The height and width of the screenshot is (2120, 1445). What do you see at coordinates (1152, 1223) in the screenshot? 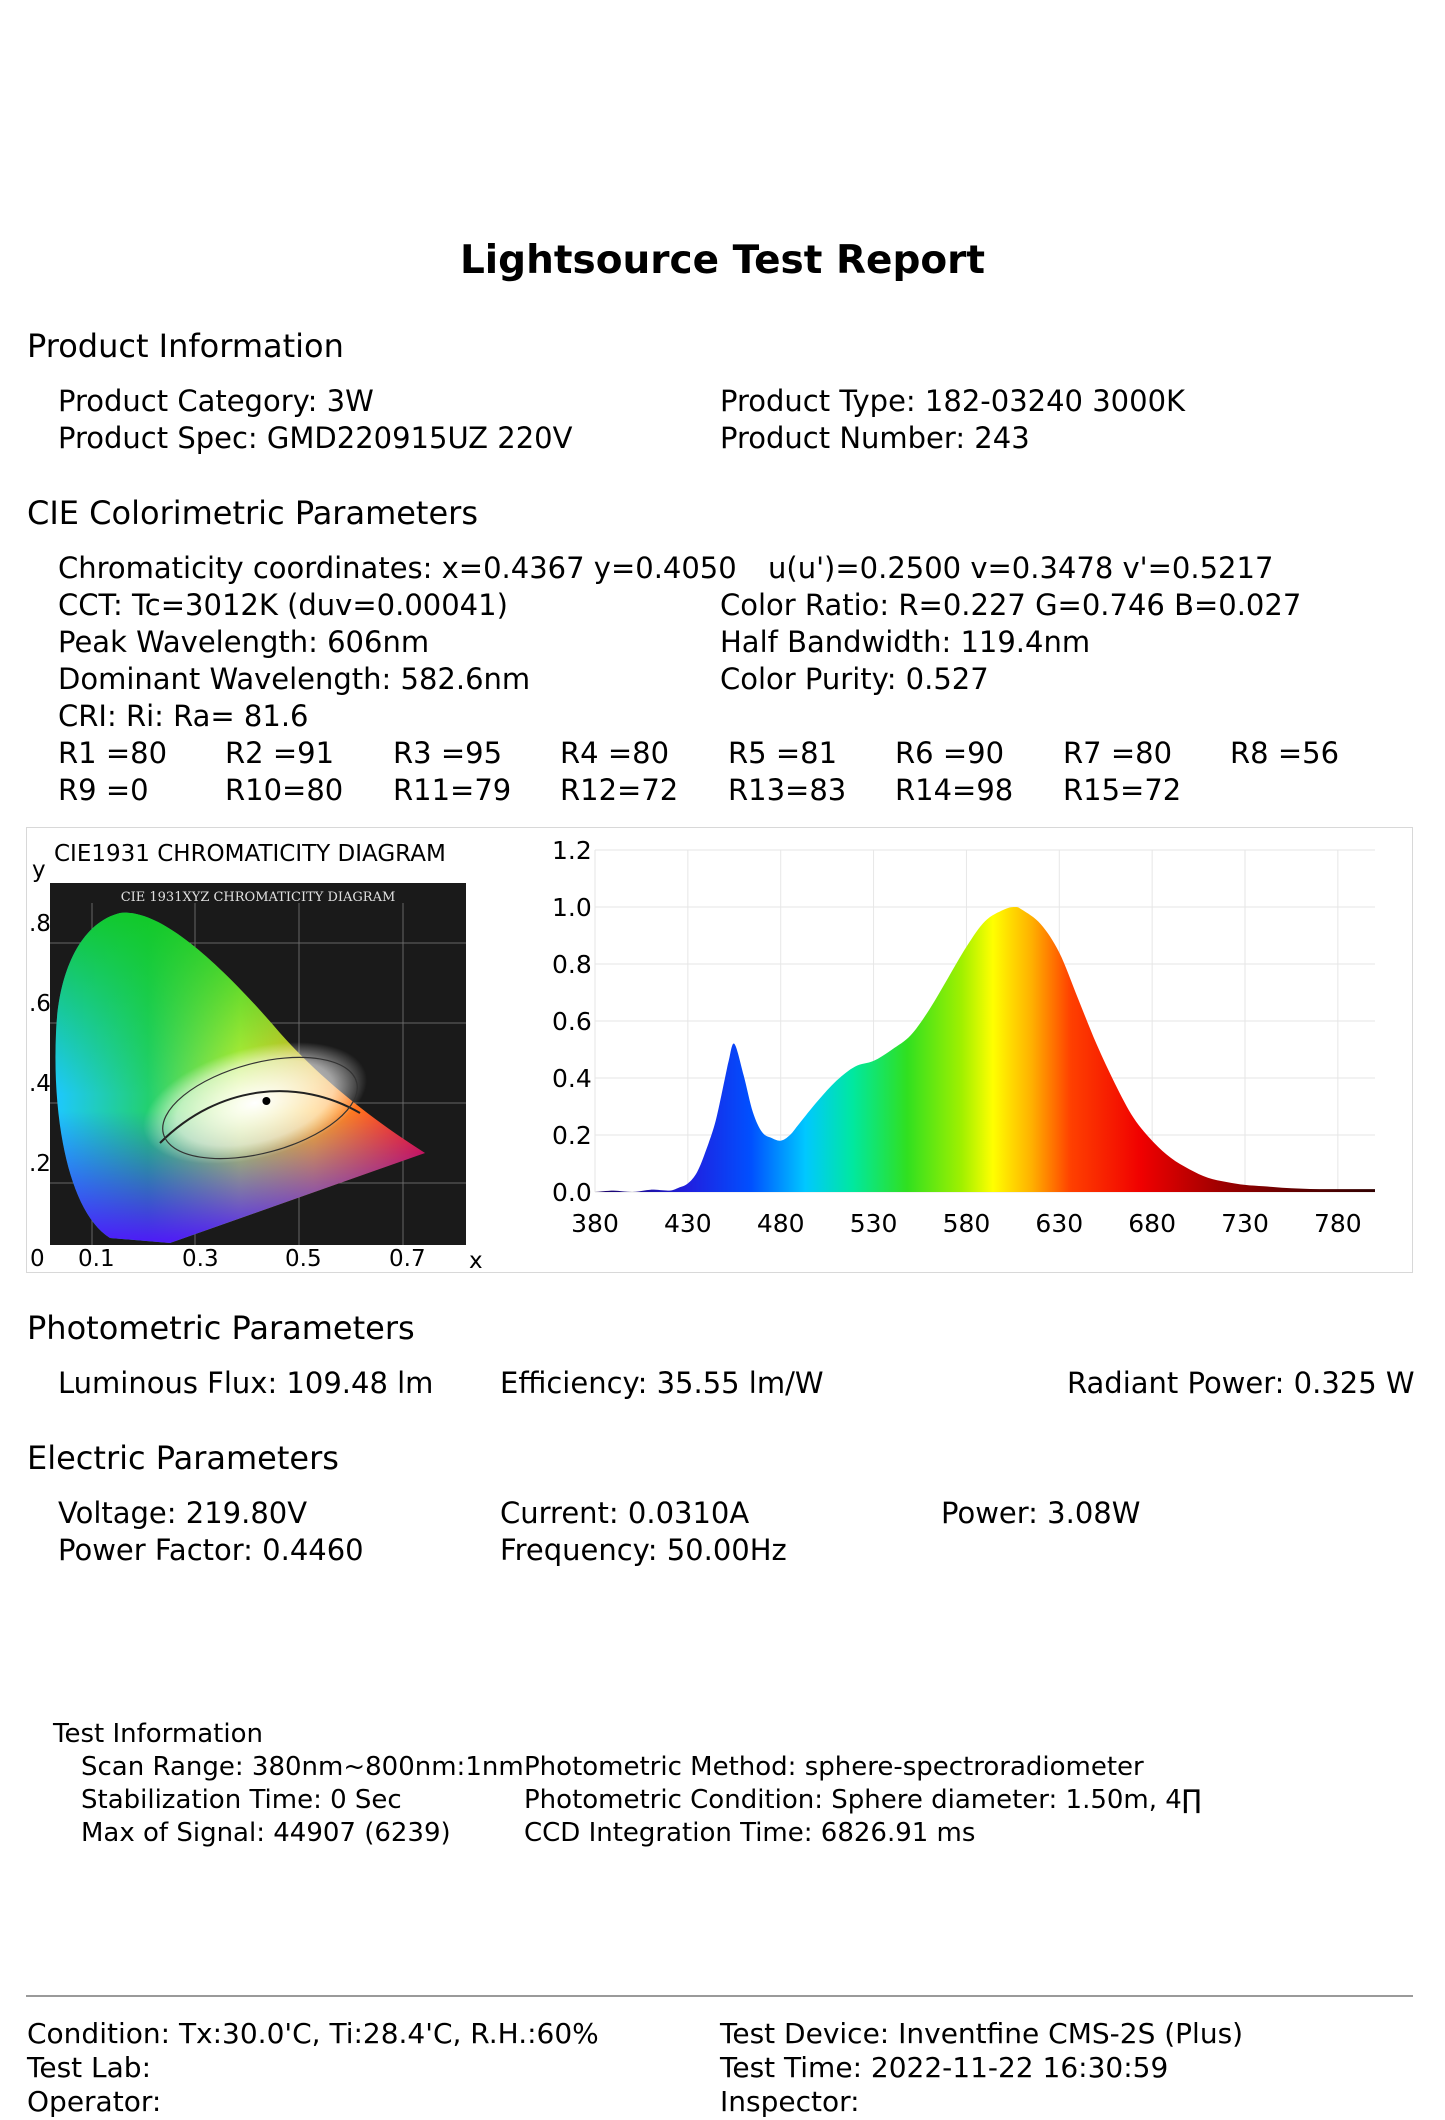
I see `x-tick-label: 680` at bounding box center [1152, 1223].